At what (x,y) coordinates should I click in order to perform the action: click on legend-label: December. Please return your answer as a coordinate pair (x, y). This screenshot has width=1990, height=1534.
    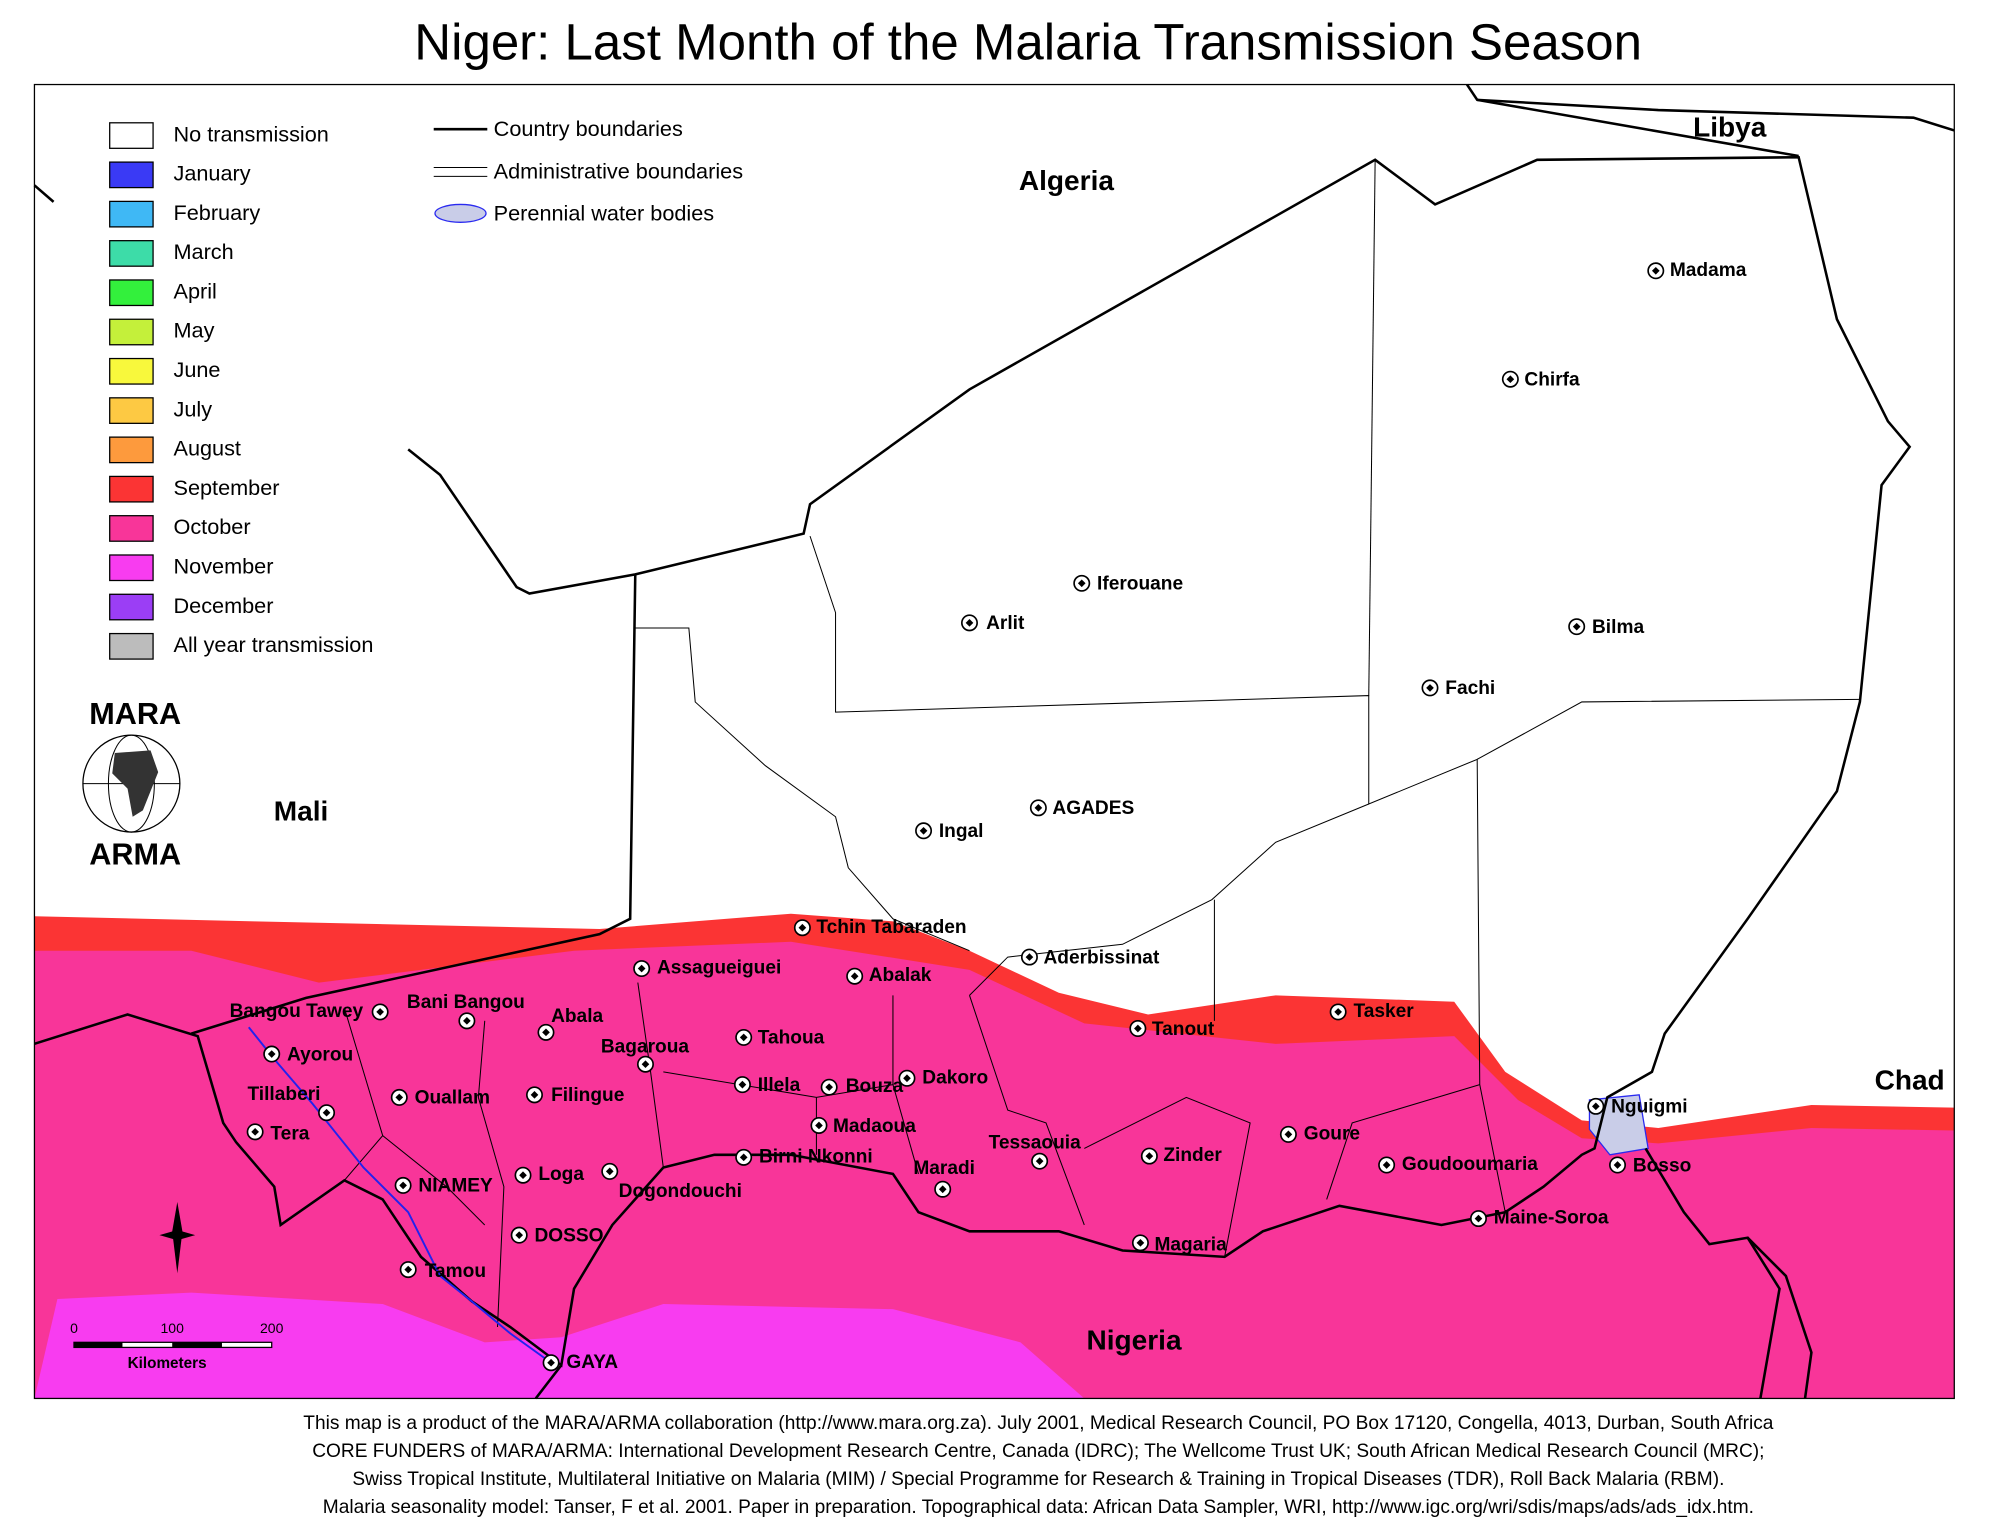
    Looking at the image, I should click on (223, 605).